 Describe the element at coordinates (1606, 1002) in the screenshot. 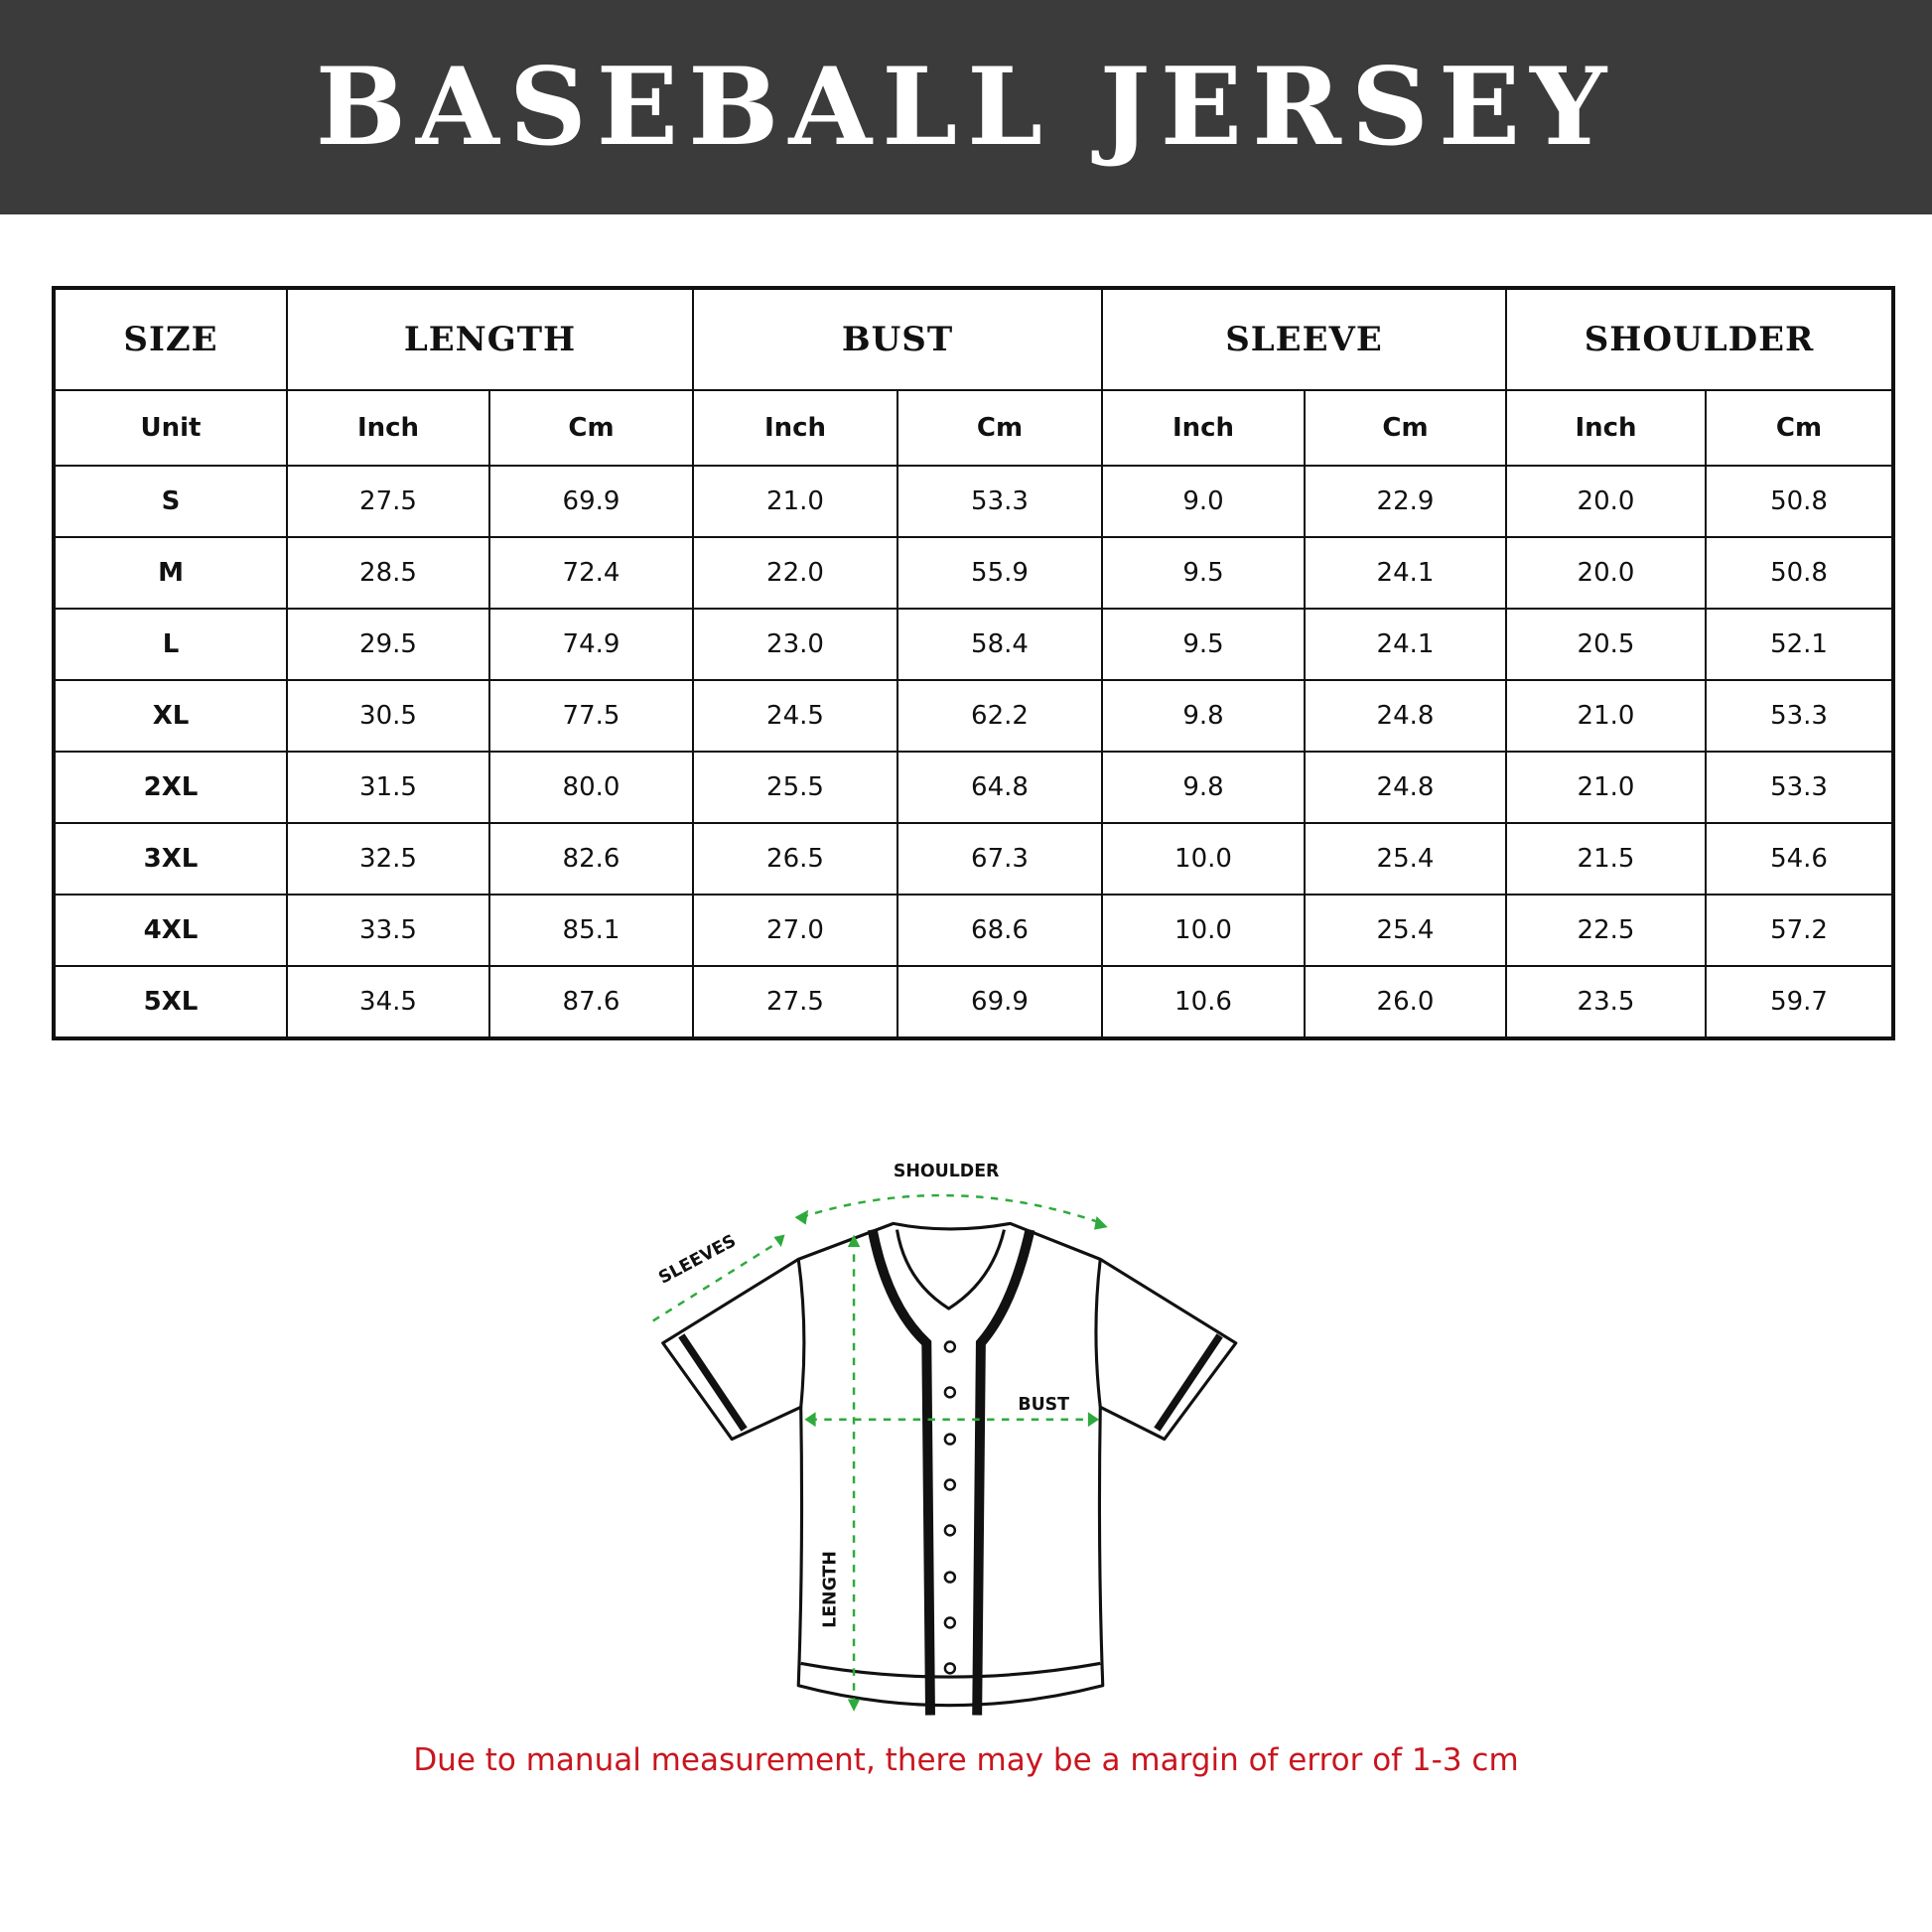

I see `value-cell: 23.5` at that location.